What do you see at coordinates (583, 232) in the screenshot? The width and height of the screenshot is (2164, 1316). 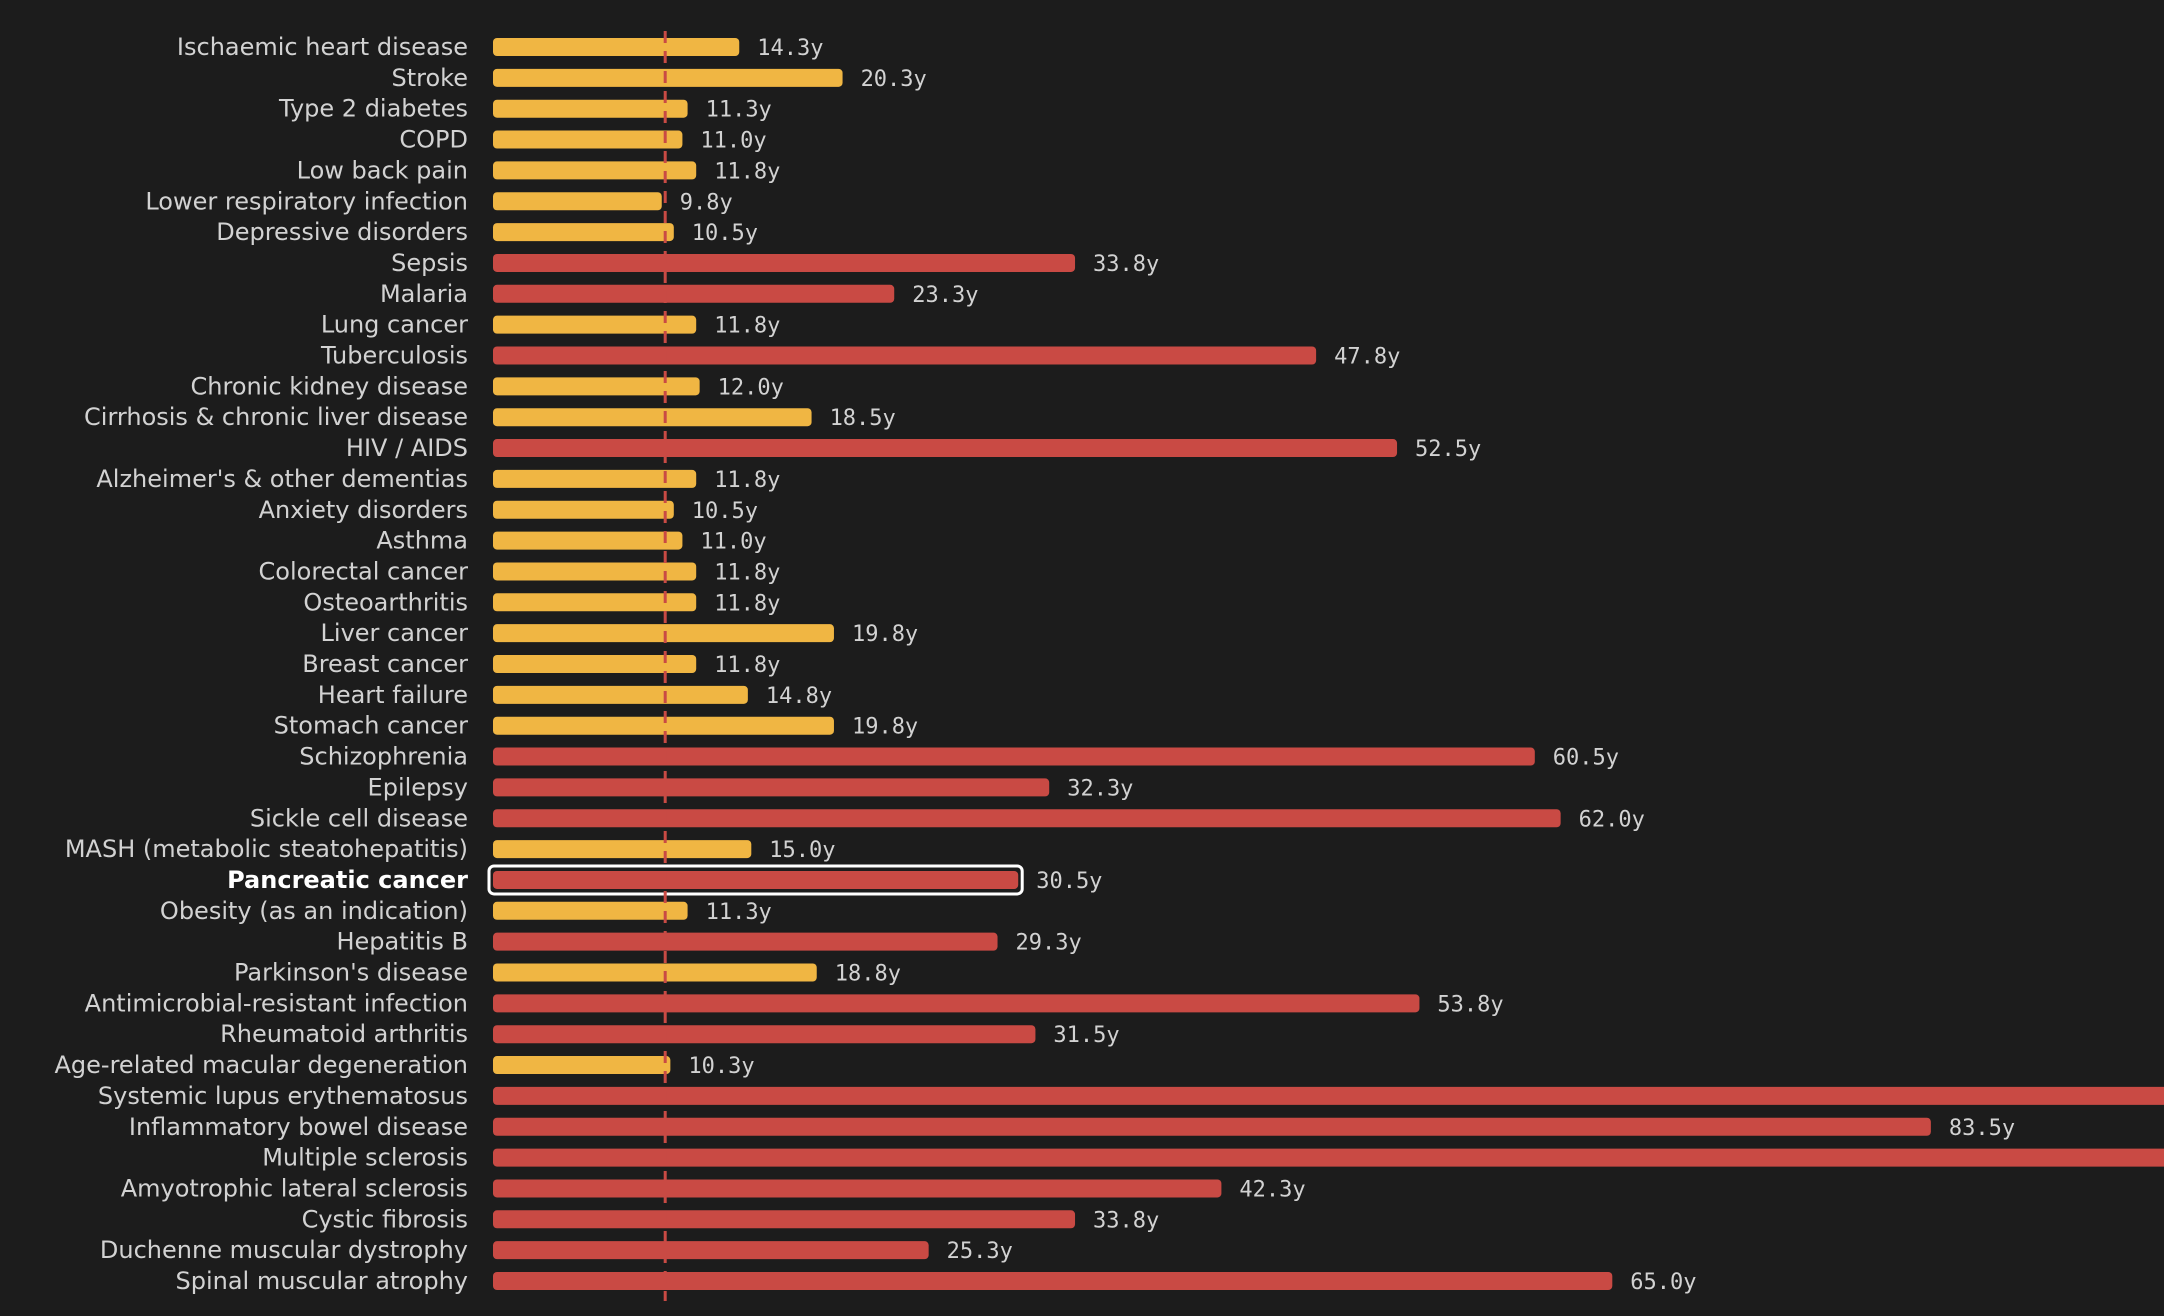 I see `bar-depressive-disorders` at bounding box center [583, 232].